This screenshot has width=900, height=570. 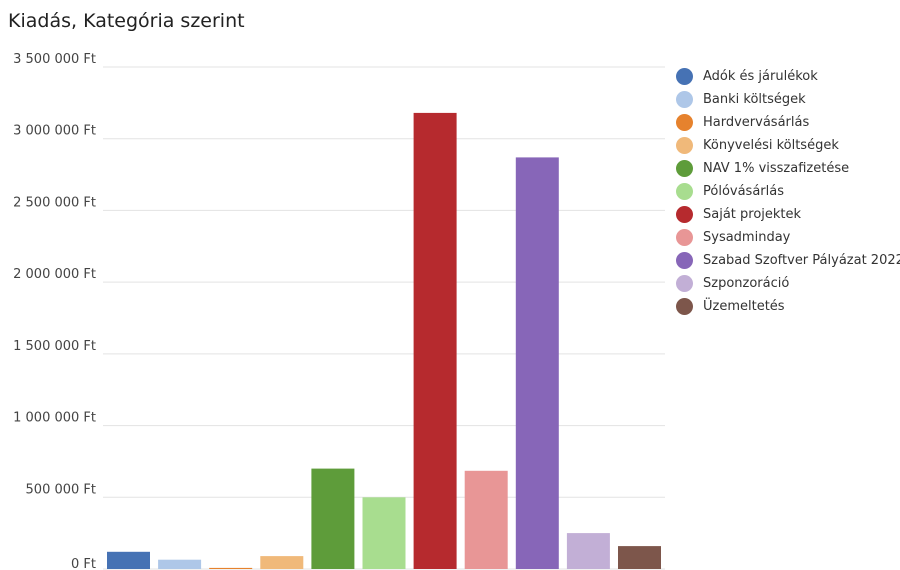 What do you see at coordinates (54, 346) in the screenshot?
I see `y-tick-label: 1 500 000 Ft` at bounding box center [54, 346].